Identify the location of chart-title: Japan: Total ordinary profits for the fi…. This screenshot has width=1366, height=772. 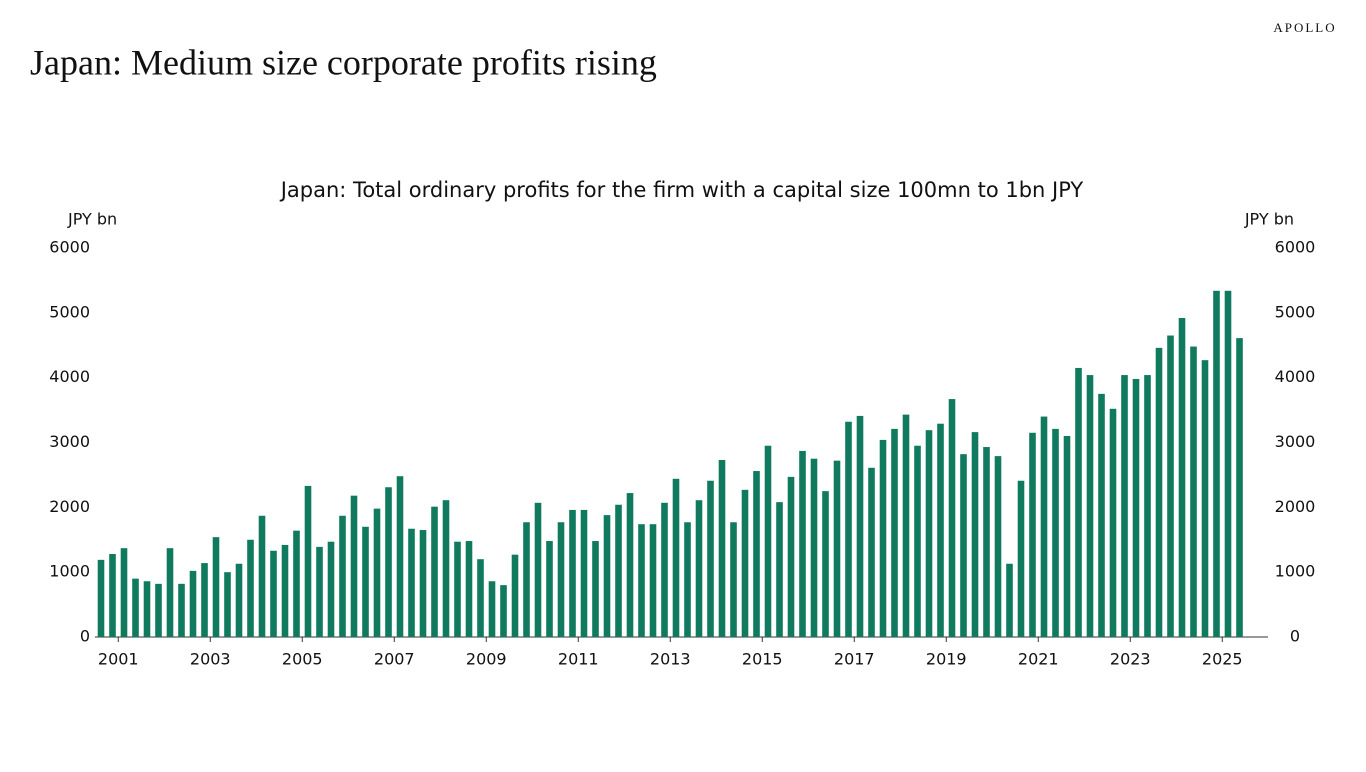
(681, 190).